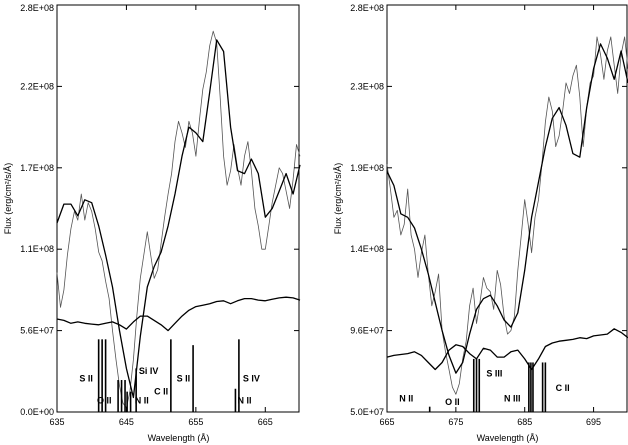 This screenshot has height=445, width=628. Describe the element at coordinates (195, 422) in the screenshot. I see `left-x-tick-label: 655` at that location.